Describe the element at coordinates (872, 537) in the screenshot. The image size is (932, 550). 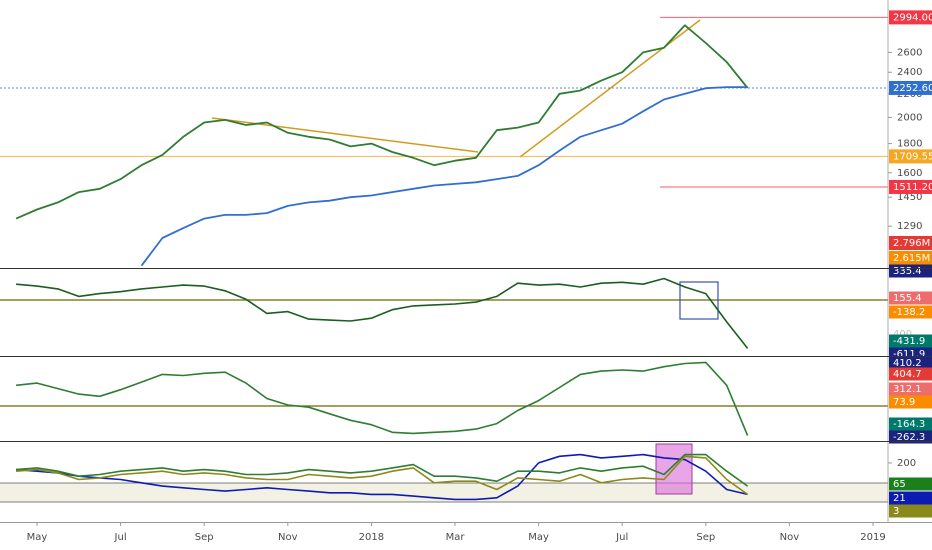
I see `x-tick-label: 2019` at that location.